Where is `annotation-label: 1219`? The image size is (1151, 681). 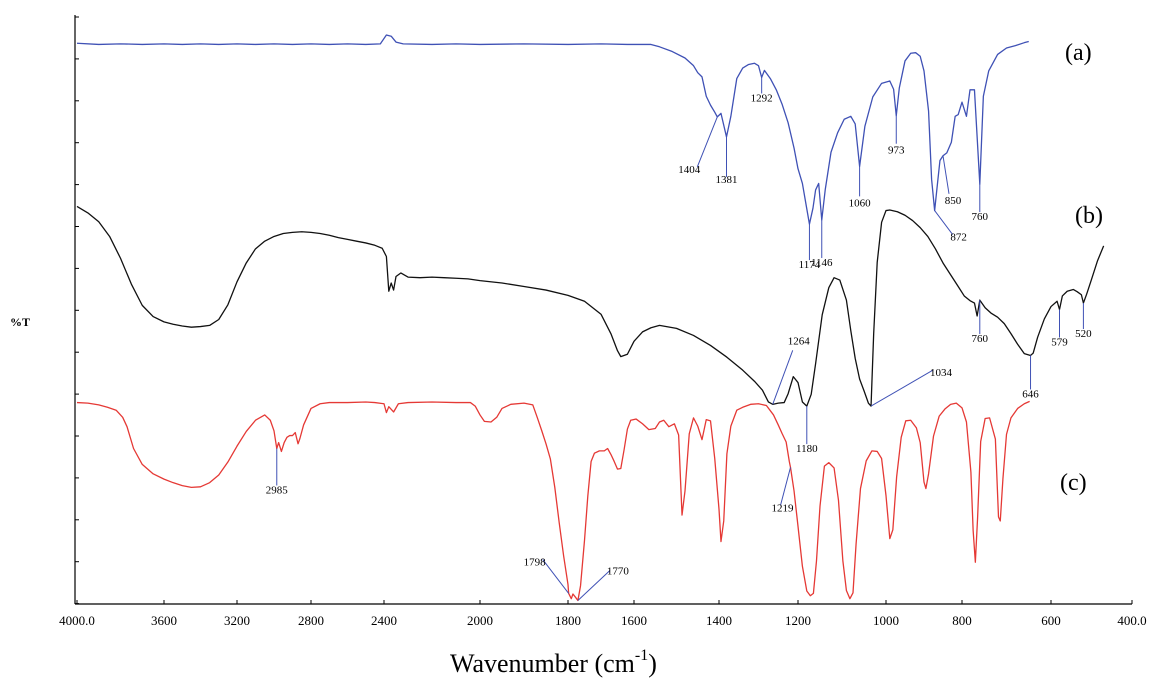 annotation-label: 1219 is located at coordinates (782, 508).